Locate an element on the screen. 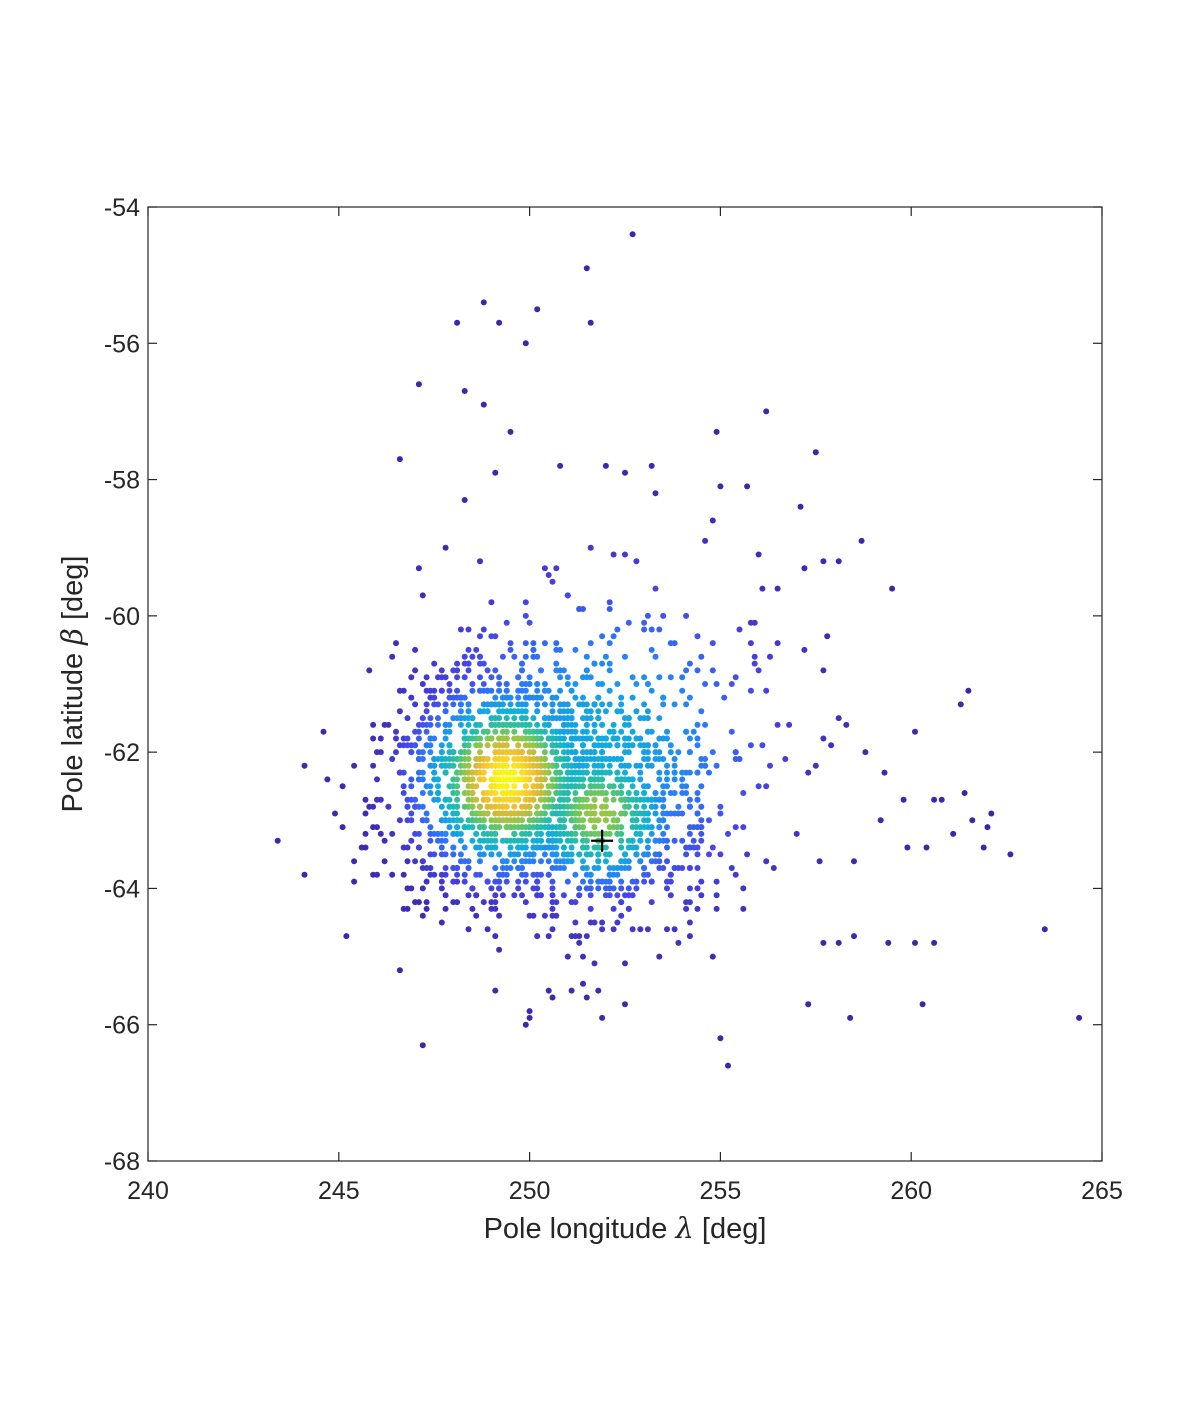 The image size is (1196, 1426). y-tick-label: -60 is located at coordinates (122, 617).